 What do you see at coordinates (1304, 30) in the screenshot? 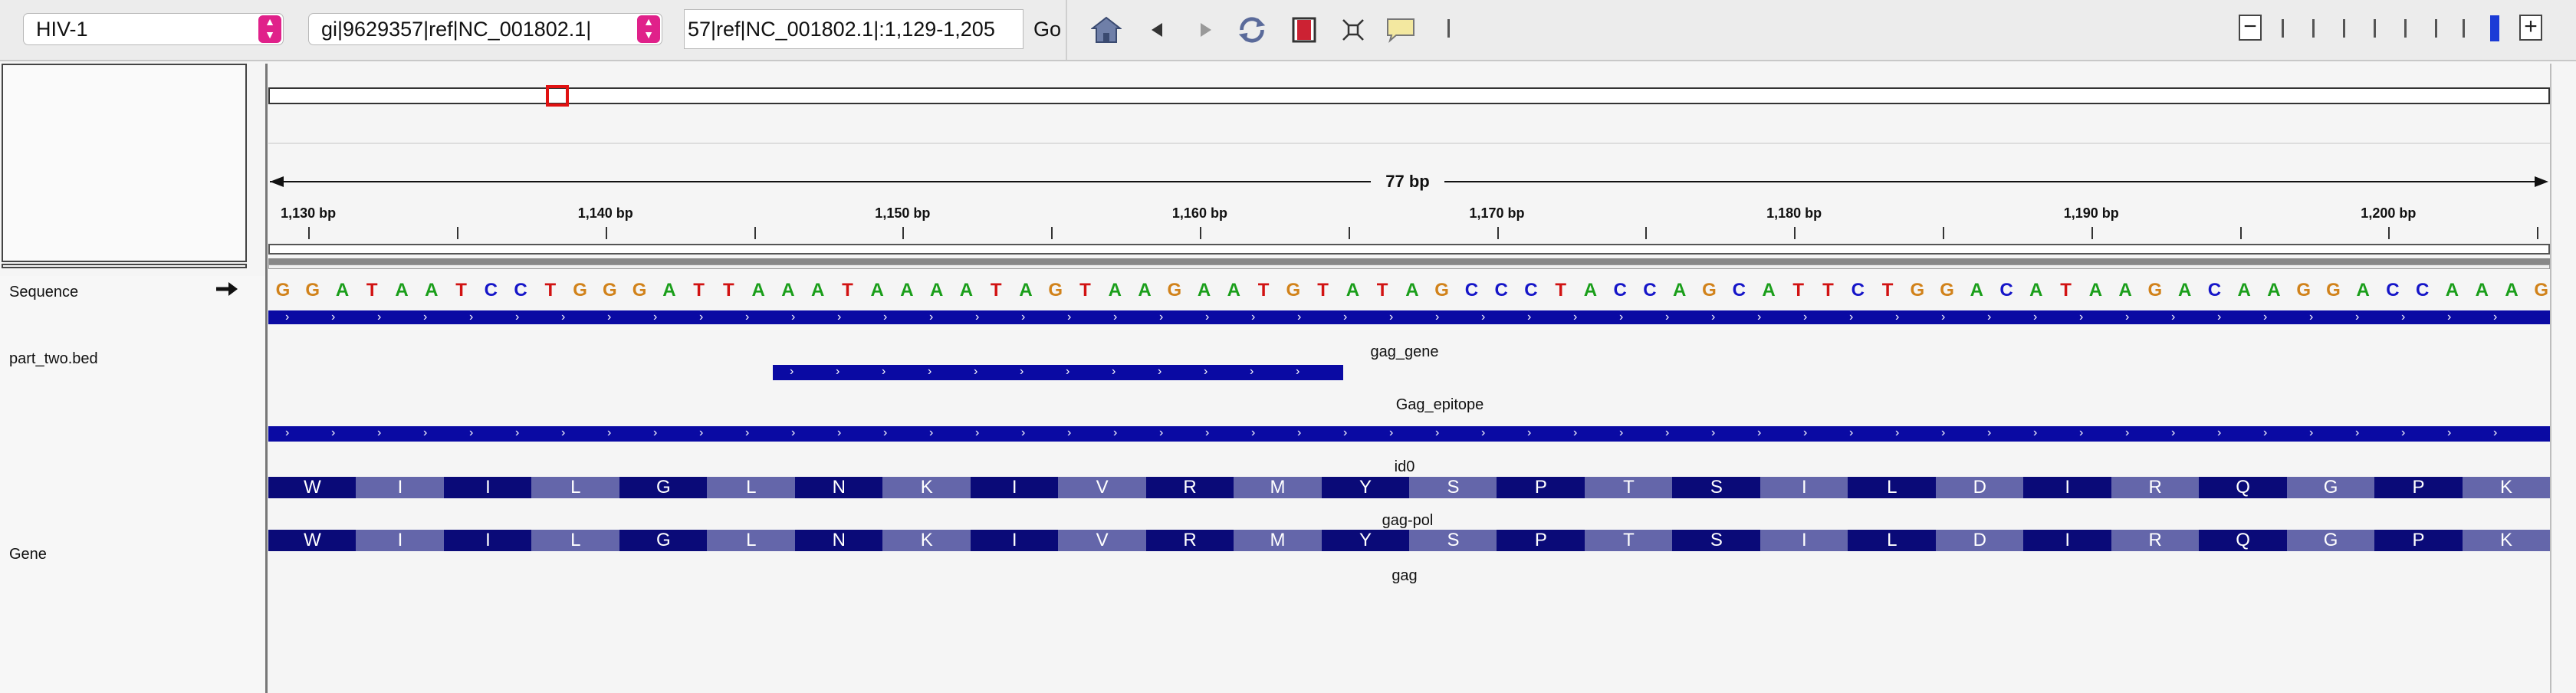
I see `roi-icon` at bounding box center [1304, 30].